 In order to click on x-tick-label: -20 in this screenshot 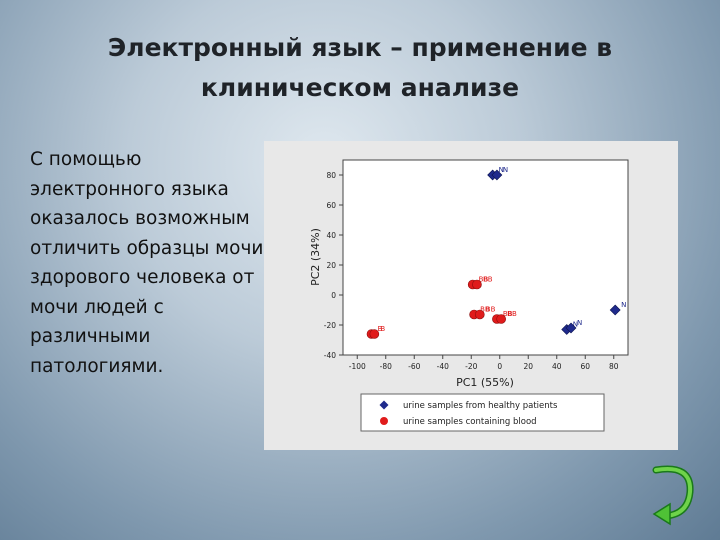, I will do `click(471, 366)`.